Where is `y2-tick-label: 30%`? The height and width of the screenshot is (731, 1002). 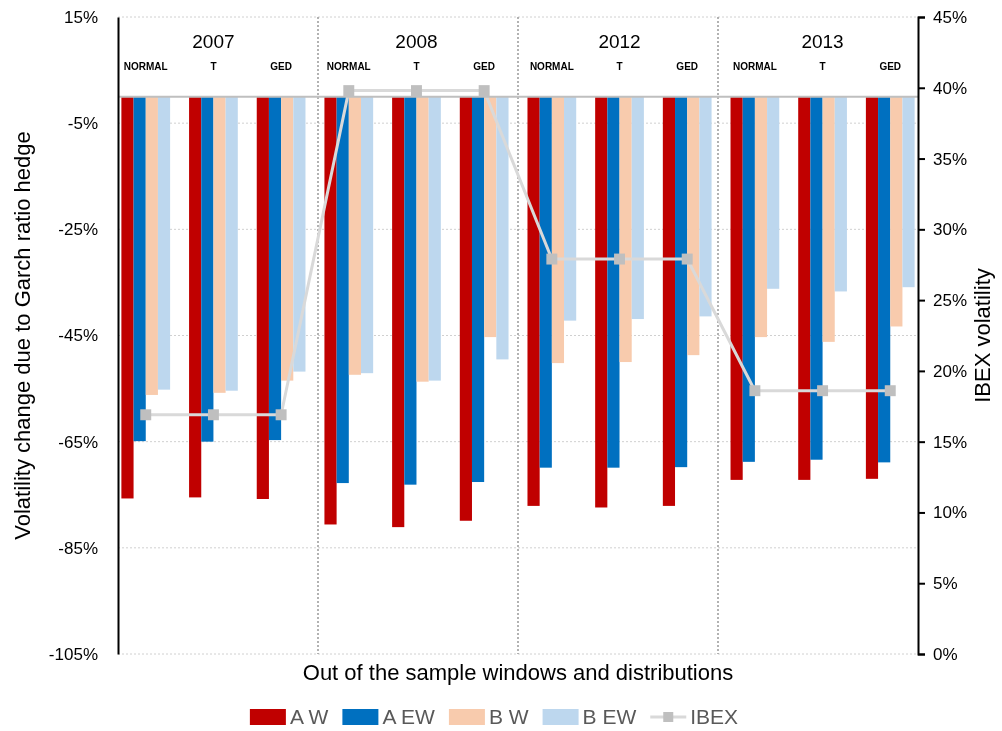 y2-tick-label: 30% is located at coordinates (950, 230).